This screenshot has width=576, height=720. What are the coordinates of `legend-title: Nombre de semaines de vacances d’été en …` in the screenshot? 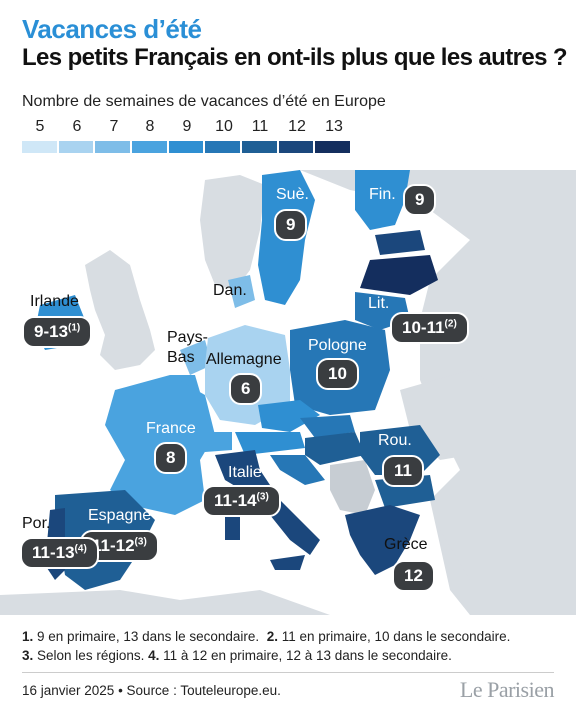 It's located at (204, 101).